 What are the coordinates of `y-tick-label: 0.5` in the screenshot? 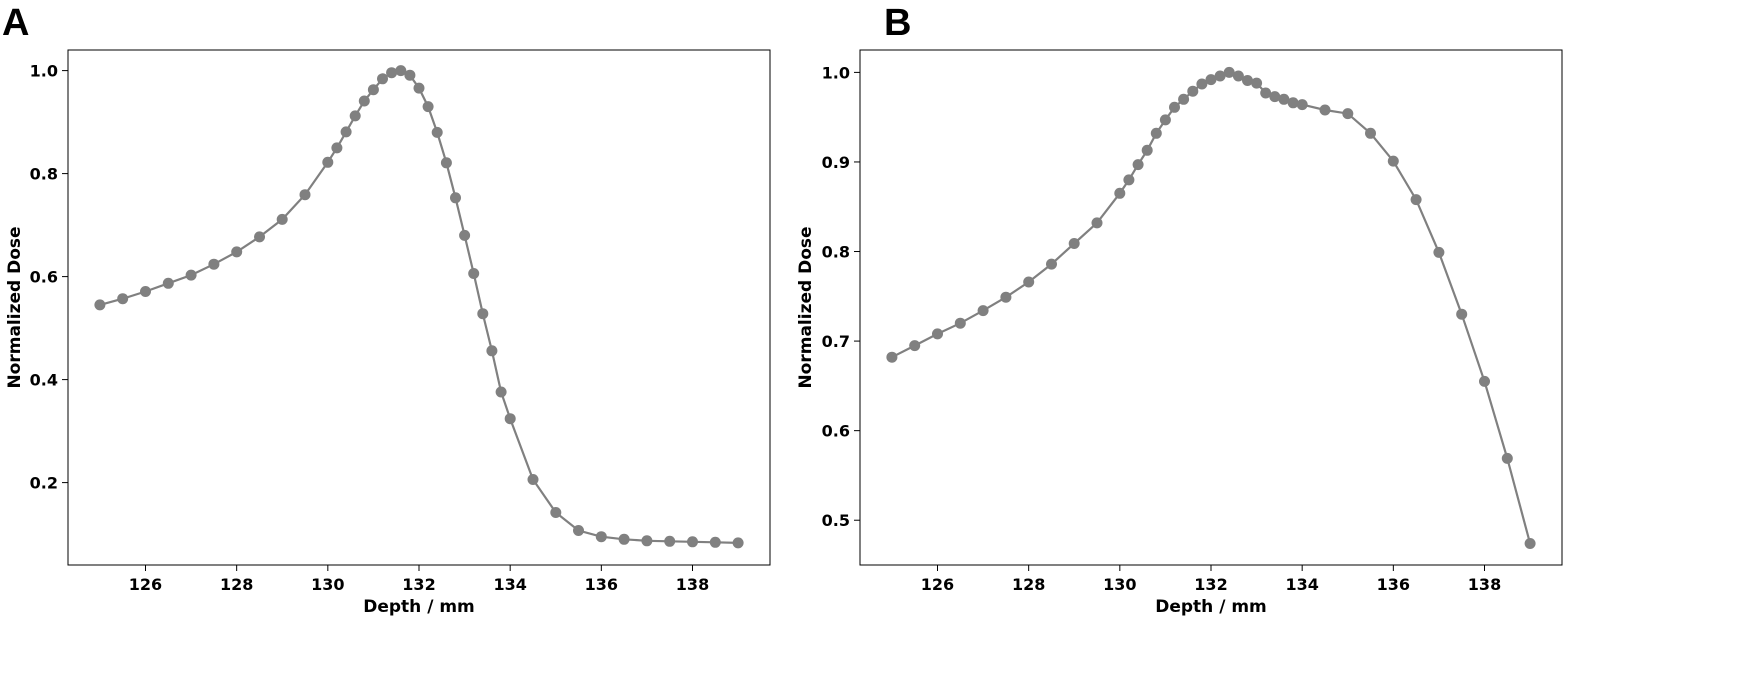 It's located at (836, 520).